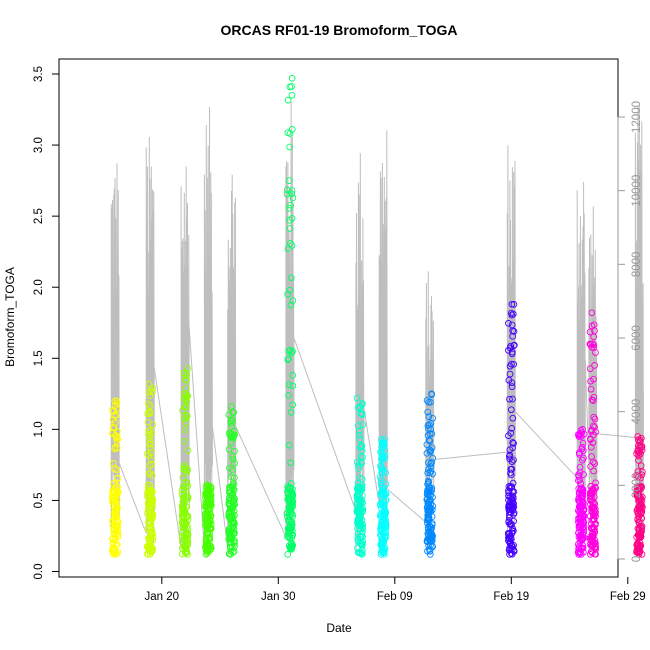  I want to click on x-axis: Jan 20 Jan 30 Feb 09 Feb 19 Feb 29, so click(395, 589).